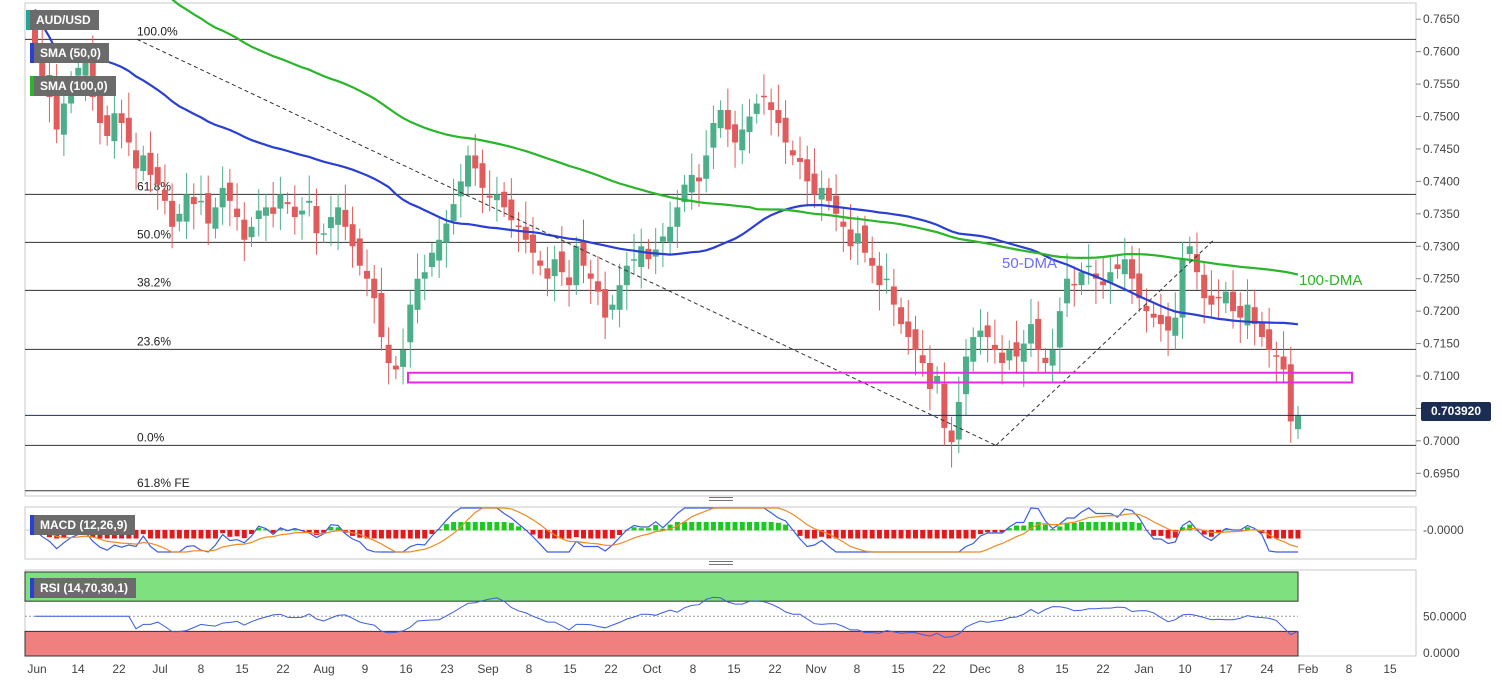 The width and height of the screenshot is (1502, 683). Describe the element at coordinates (69, 53) in the screenshot. I see `legend-sma50: SMA (50,0)` at that location.